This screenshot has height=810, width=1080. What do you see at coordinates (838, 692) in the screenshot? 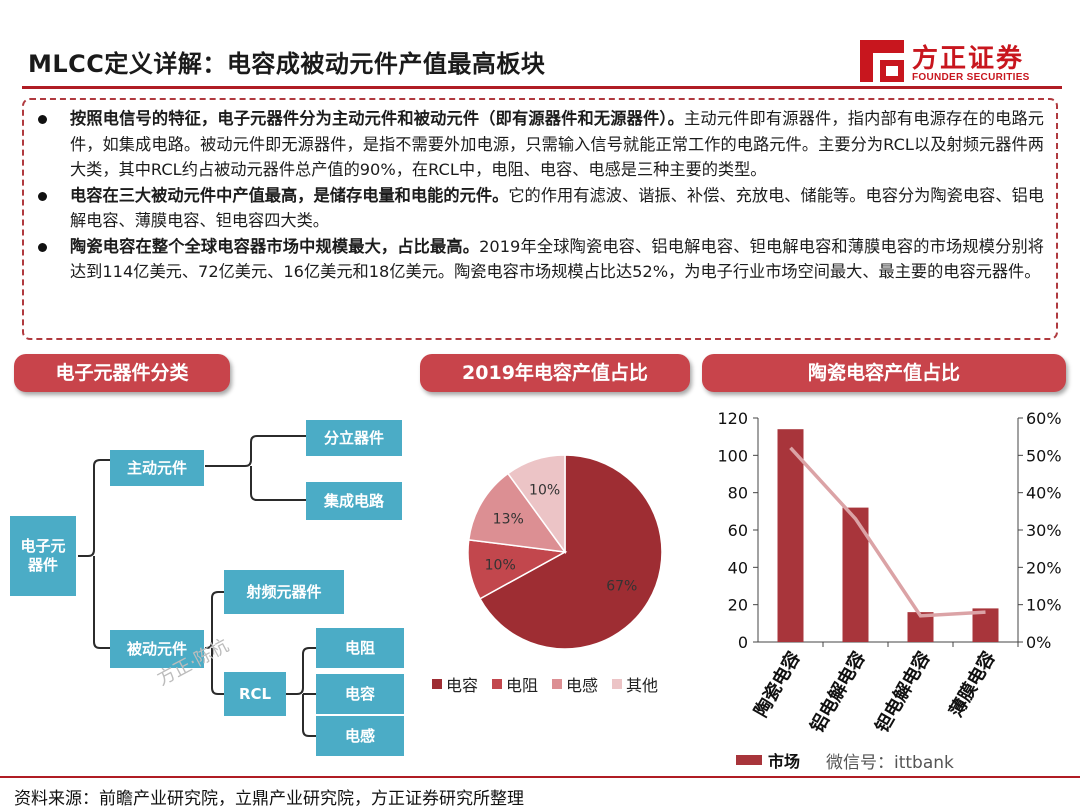
I see `x-tick-label: 铝电解电容` at bounding box center [838, 692].